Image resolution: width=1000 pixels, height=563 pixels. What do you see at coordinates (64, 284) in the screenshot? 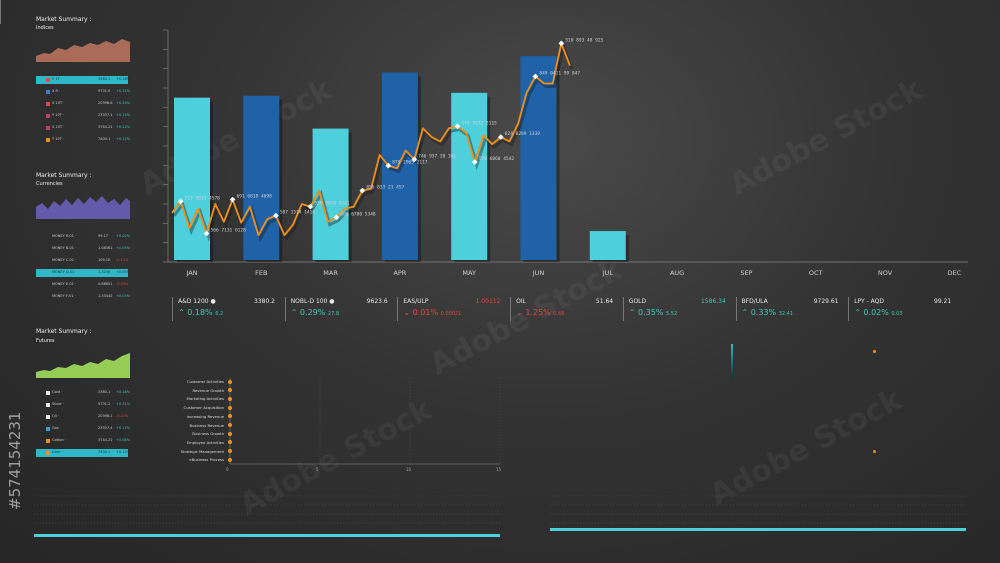
I see `row-name: MONEY E-01 ·` at bounding box center [64, 284].